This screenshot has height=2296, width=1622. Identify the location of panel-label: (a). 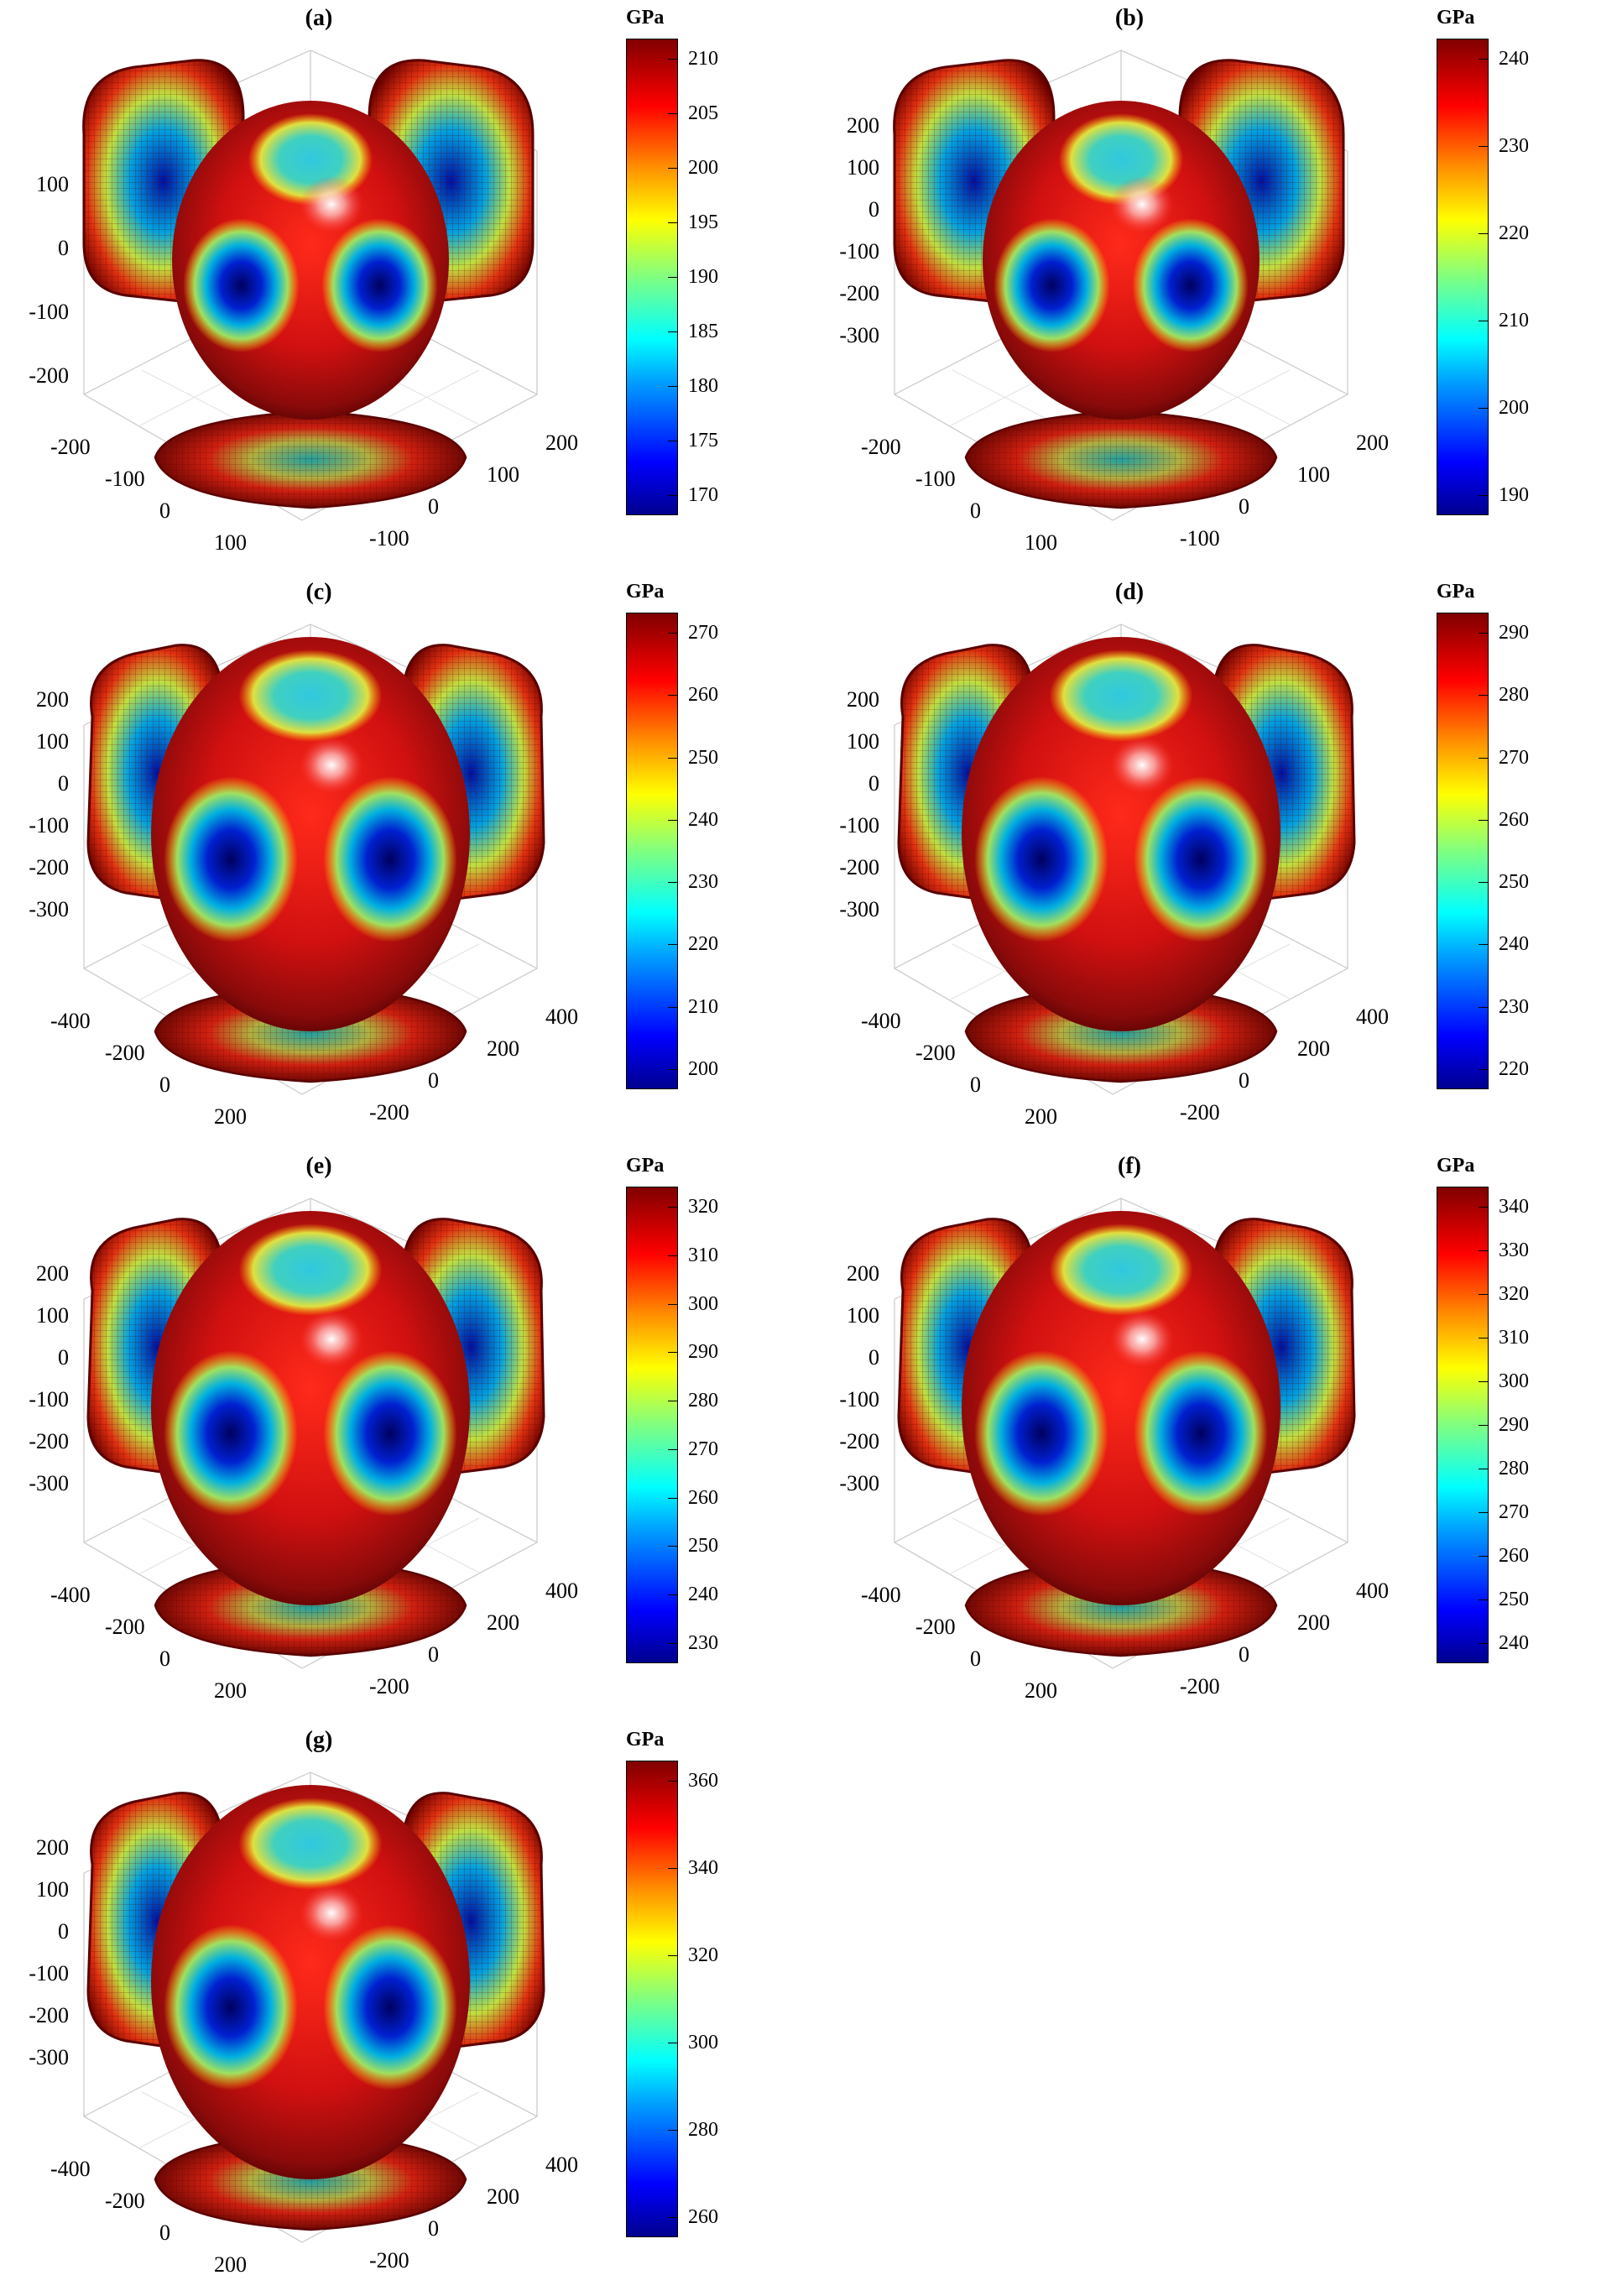
(319, 18).